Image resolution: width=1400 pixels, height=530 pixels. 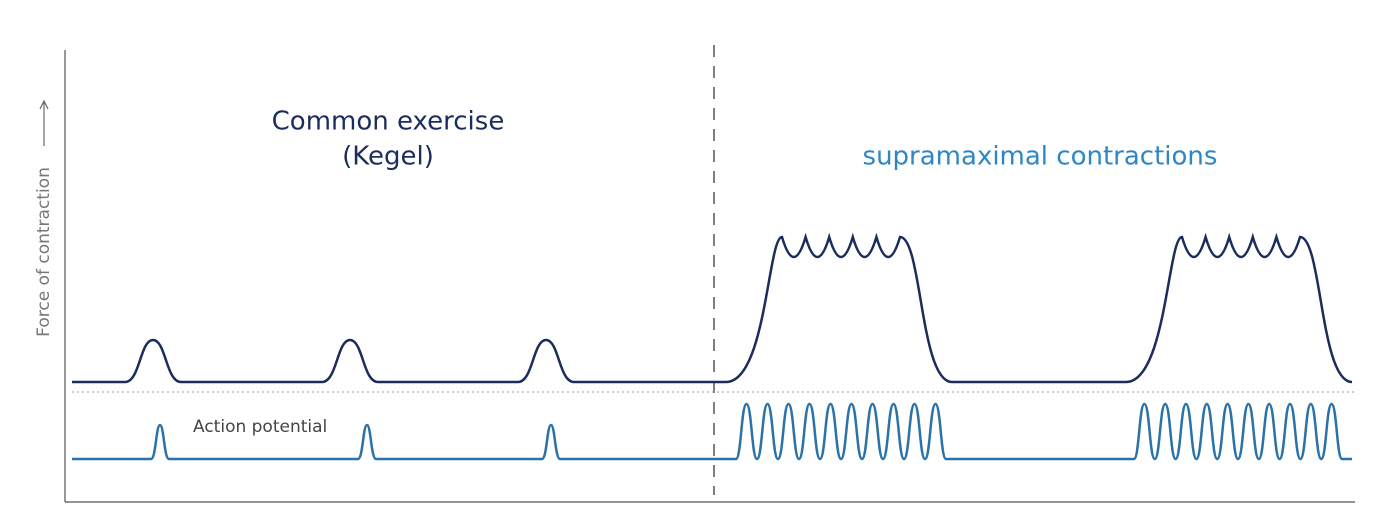 What do you see at coordinates (388, 122) in the screenshot?
I see `heading-left-line1: Common exercise` at bounding box center [388, 122].